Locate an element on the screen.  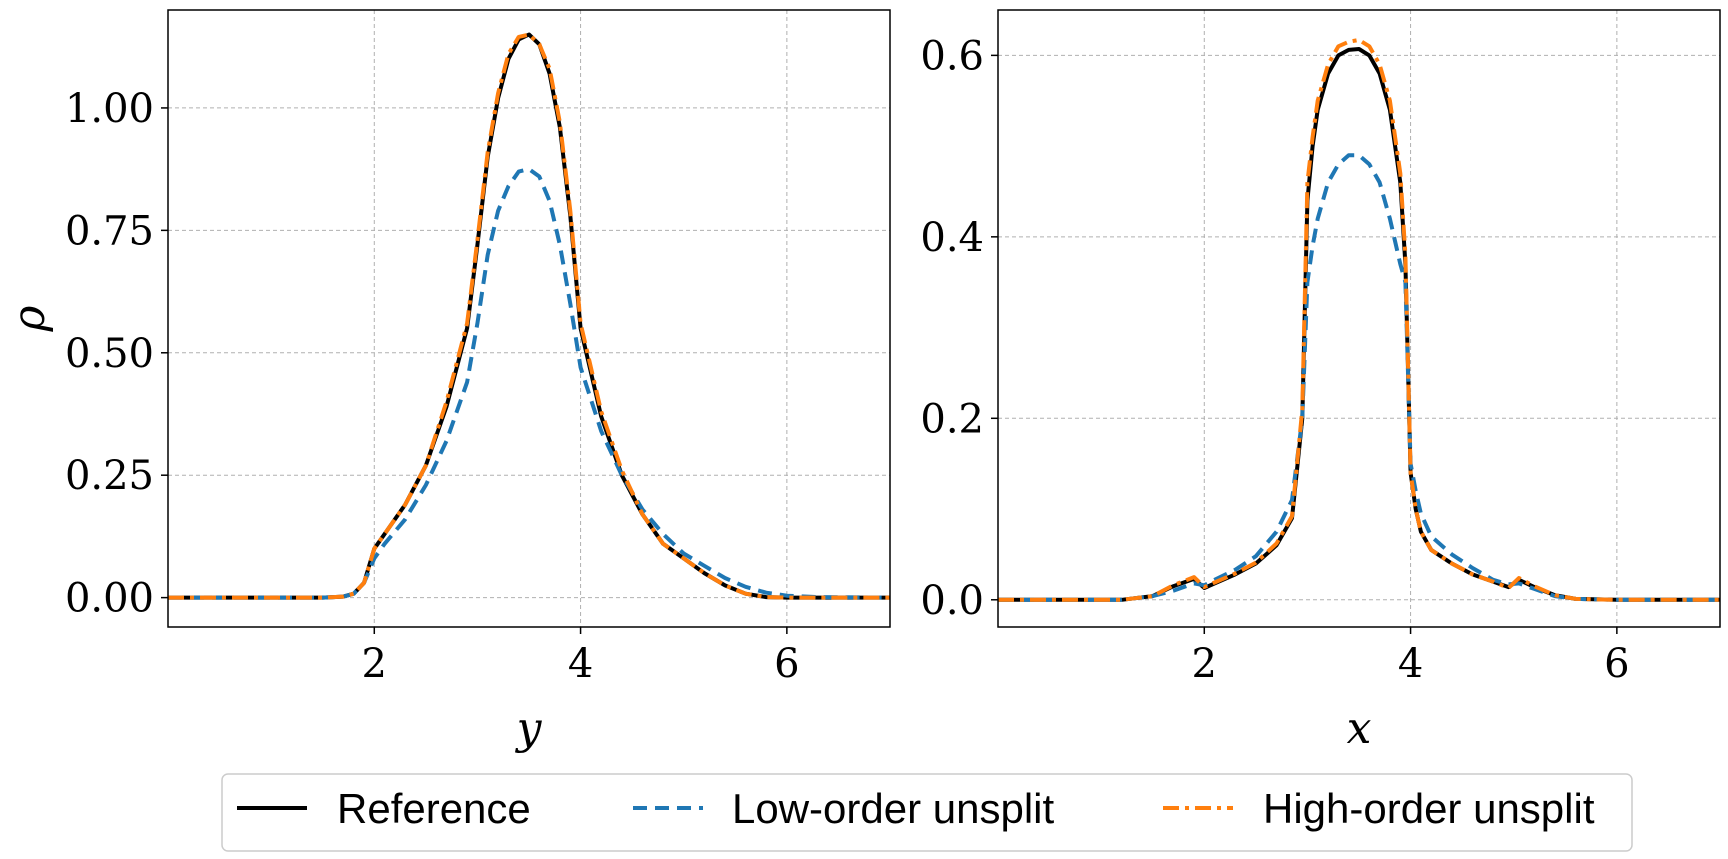
y-tick-label: 0.50 is located at coordinates (109, 354).